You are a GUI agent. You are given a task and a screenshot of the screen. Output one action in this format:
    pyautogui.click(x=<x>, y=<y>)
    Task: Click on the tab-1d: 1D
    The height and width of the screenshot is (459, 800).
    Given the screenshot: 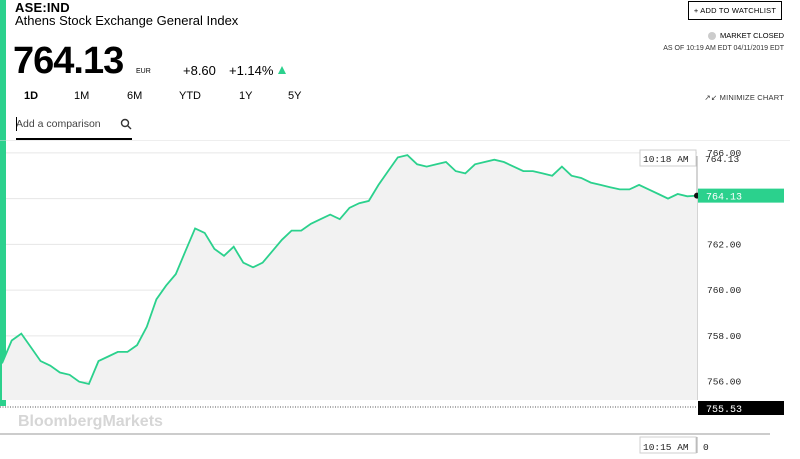 What is the action you would take?
    pyautogui.click(x=31, y=96)
    